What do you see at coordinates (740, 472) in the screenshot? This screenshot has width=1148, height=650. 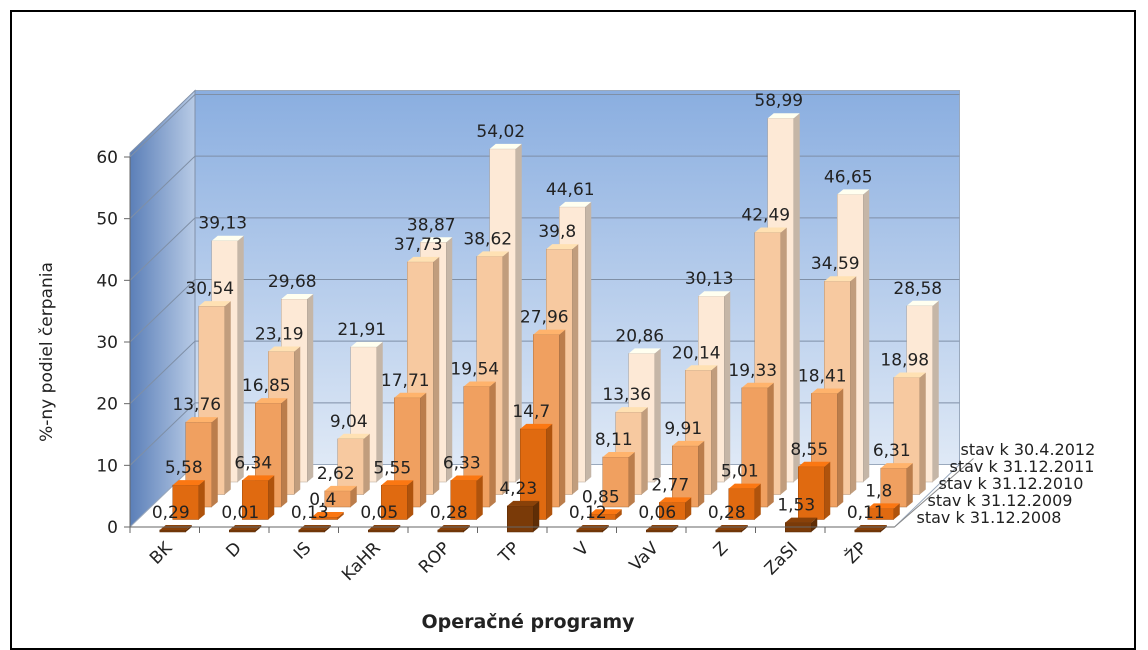 I see `data-label: 5,01` at bounding box center [740, 472].